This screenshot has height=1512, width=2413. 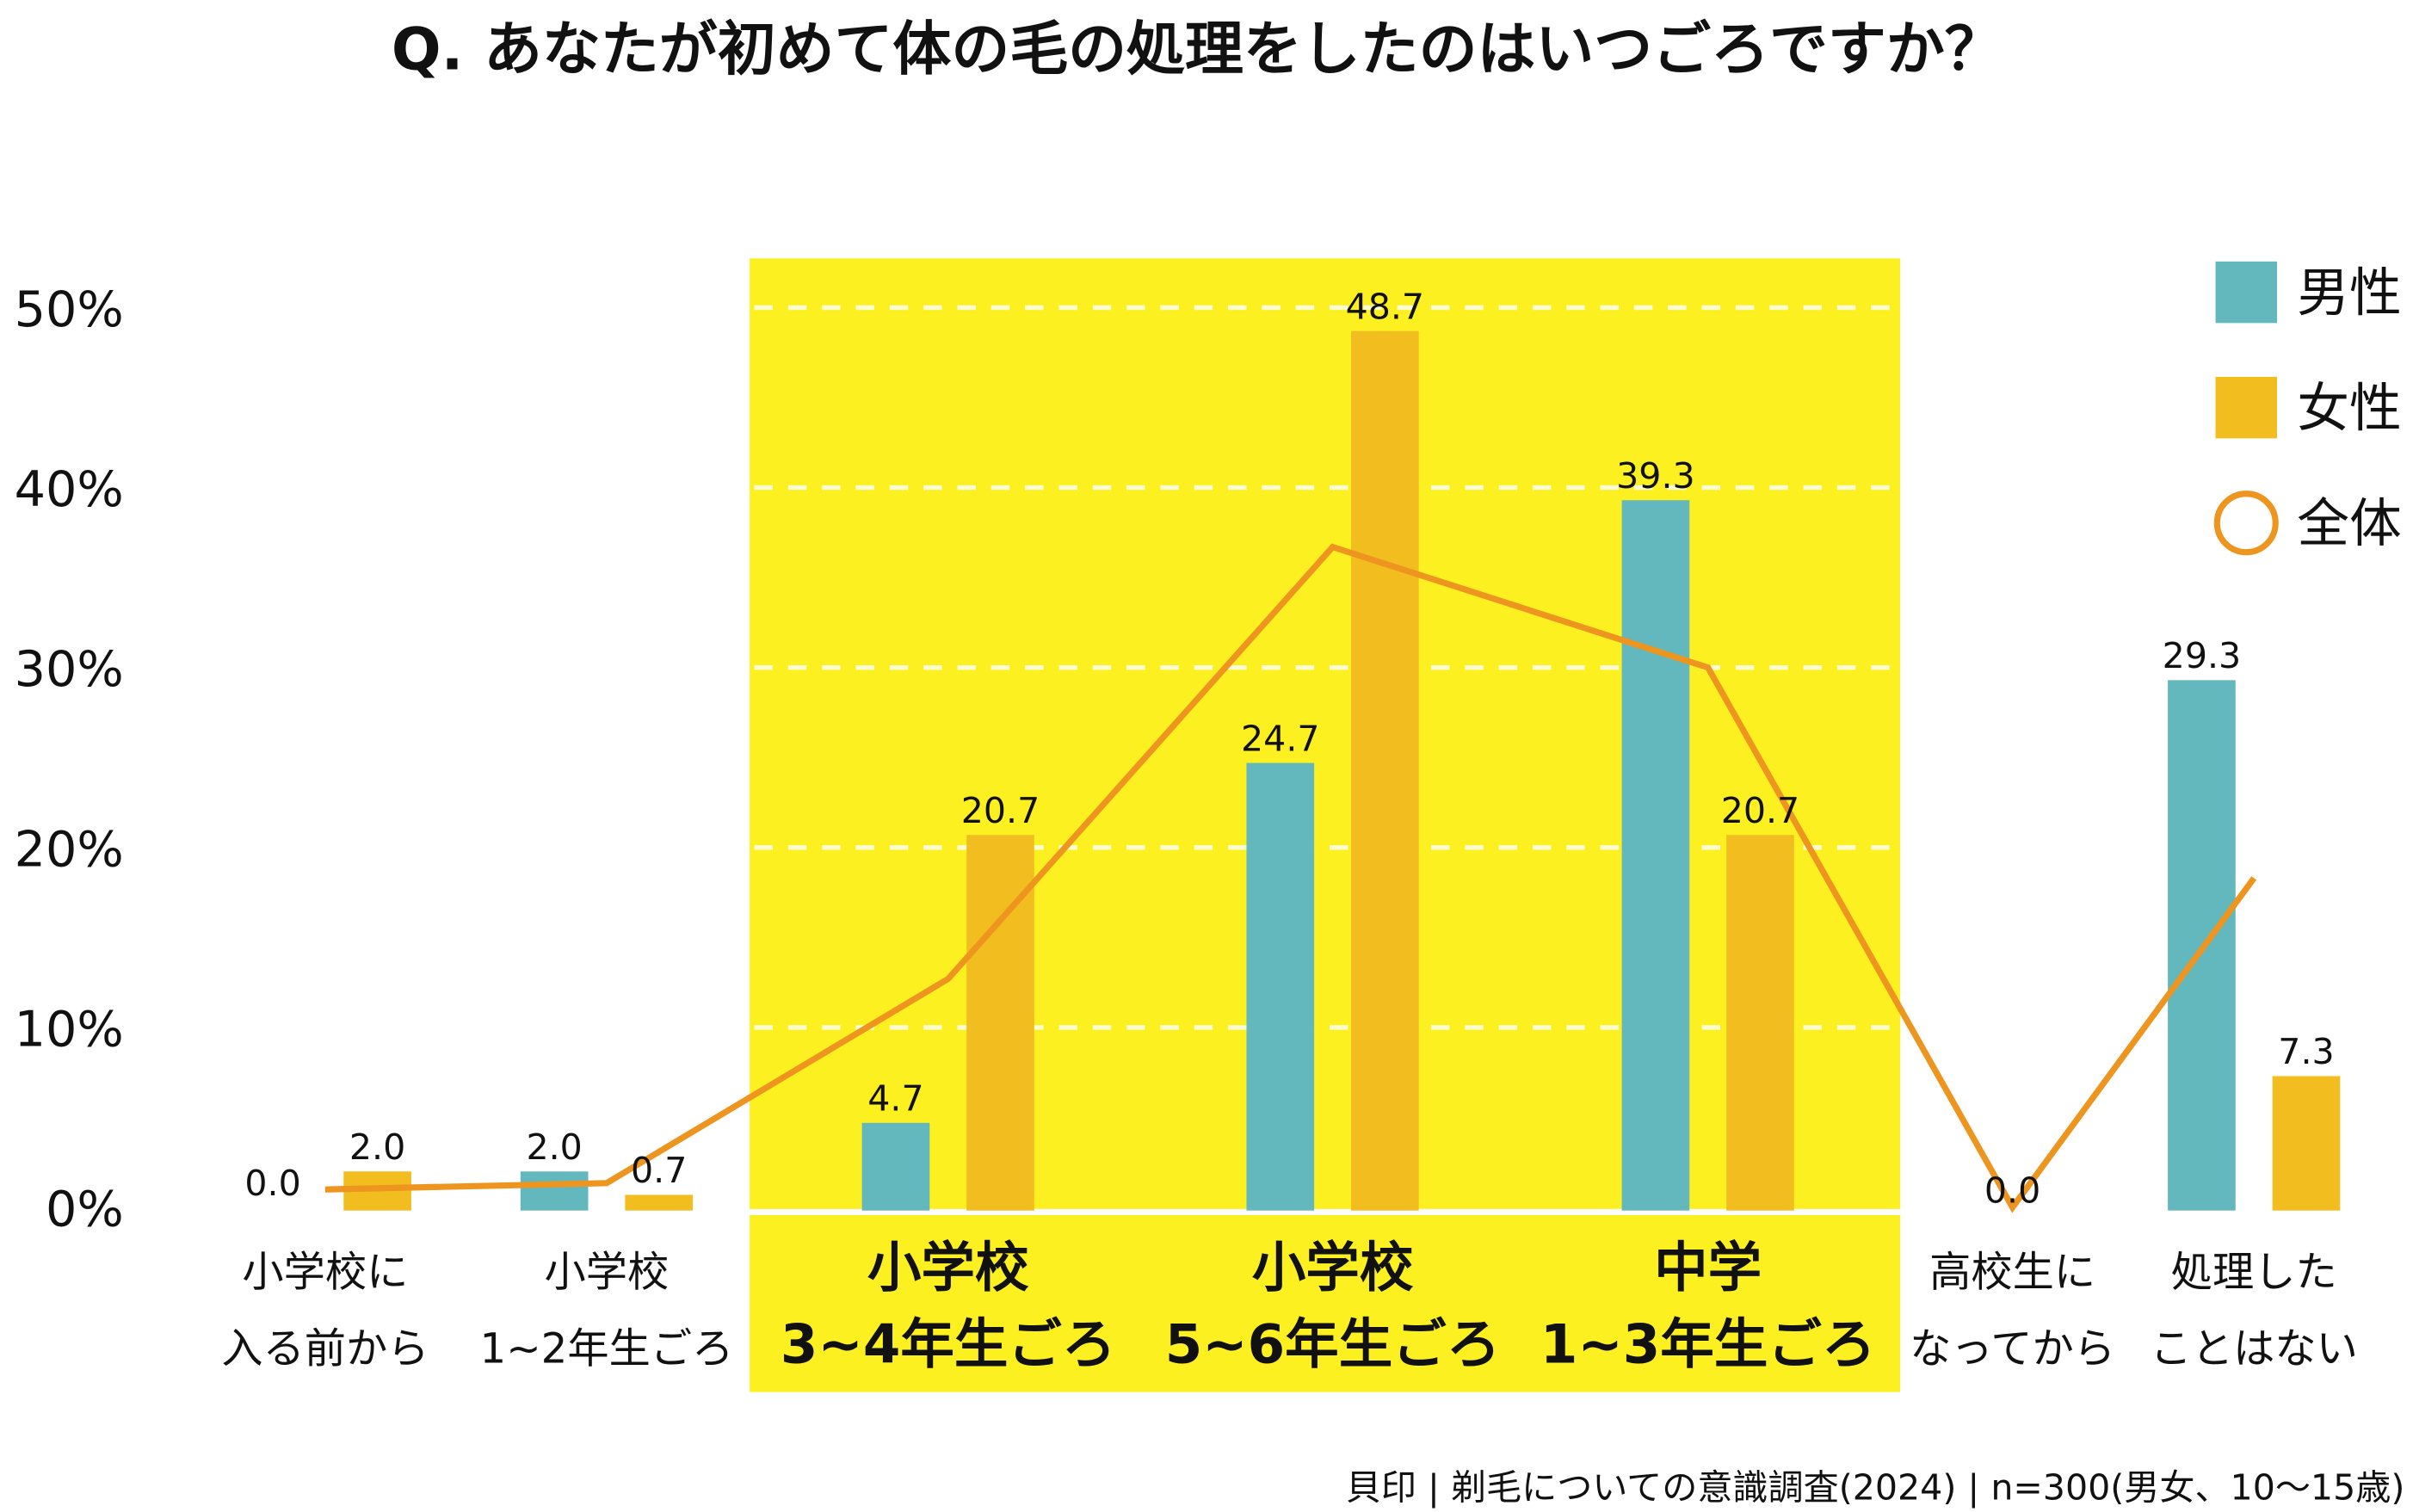 I want to click on data-label: 24.7, so click(x=1280, y=738).